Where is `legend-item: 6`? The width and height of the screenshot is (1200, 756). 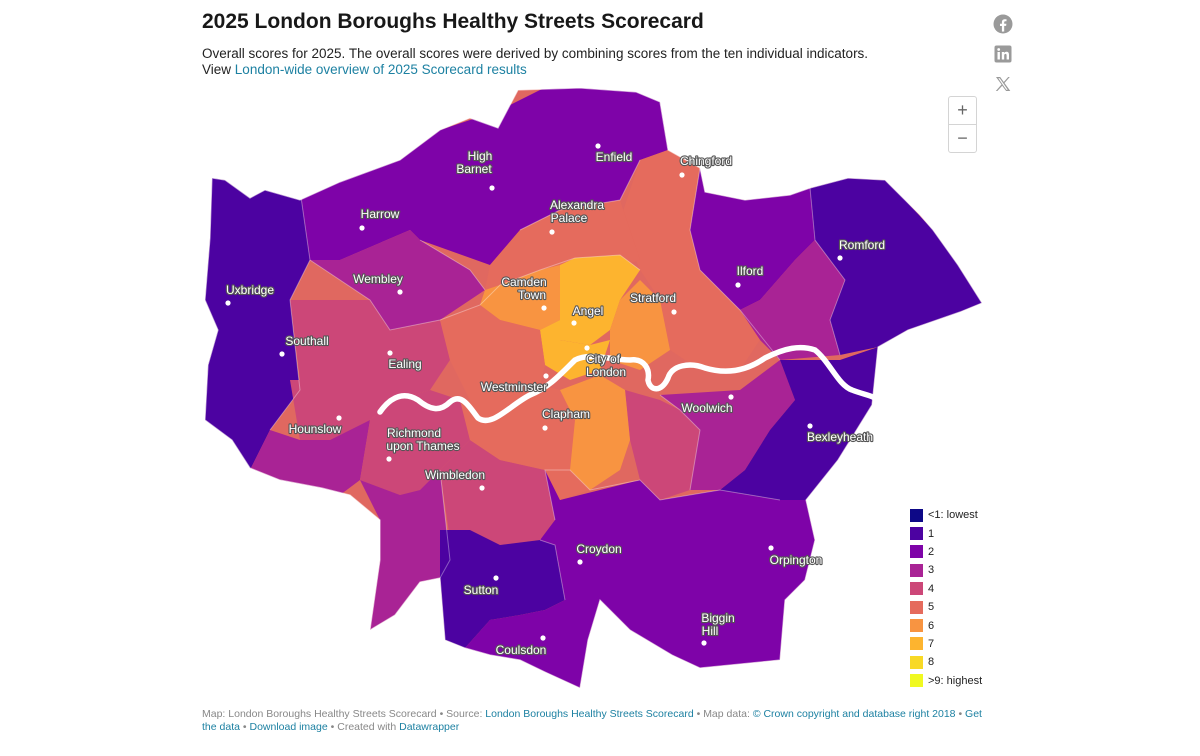
legend-item: 6 is located at coordinates (946, 625).